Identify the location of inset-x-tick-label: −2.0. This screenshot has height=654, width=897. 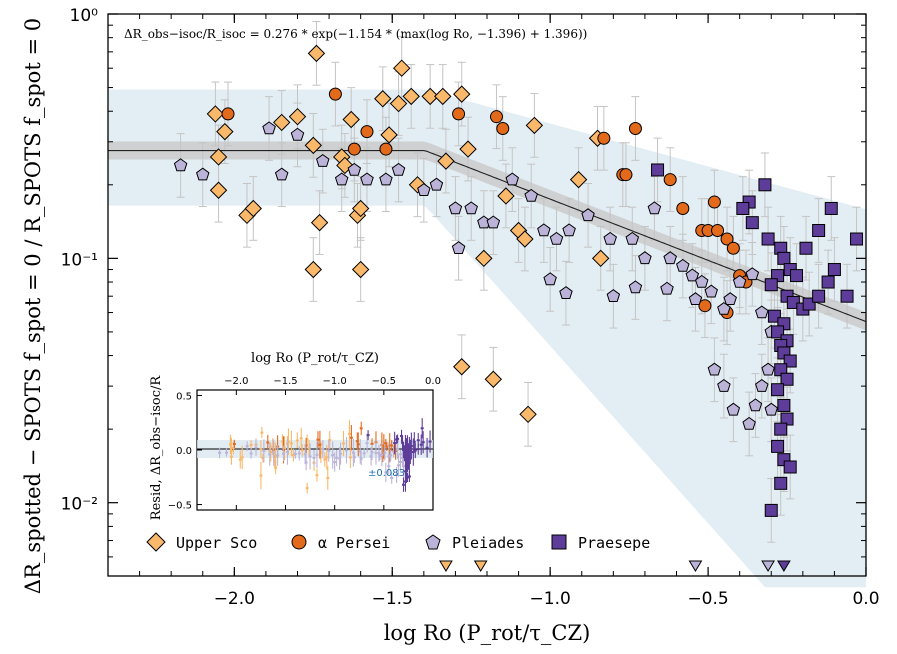
(236, 381).